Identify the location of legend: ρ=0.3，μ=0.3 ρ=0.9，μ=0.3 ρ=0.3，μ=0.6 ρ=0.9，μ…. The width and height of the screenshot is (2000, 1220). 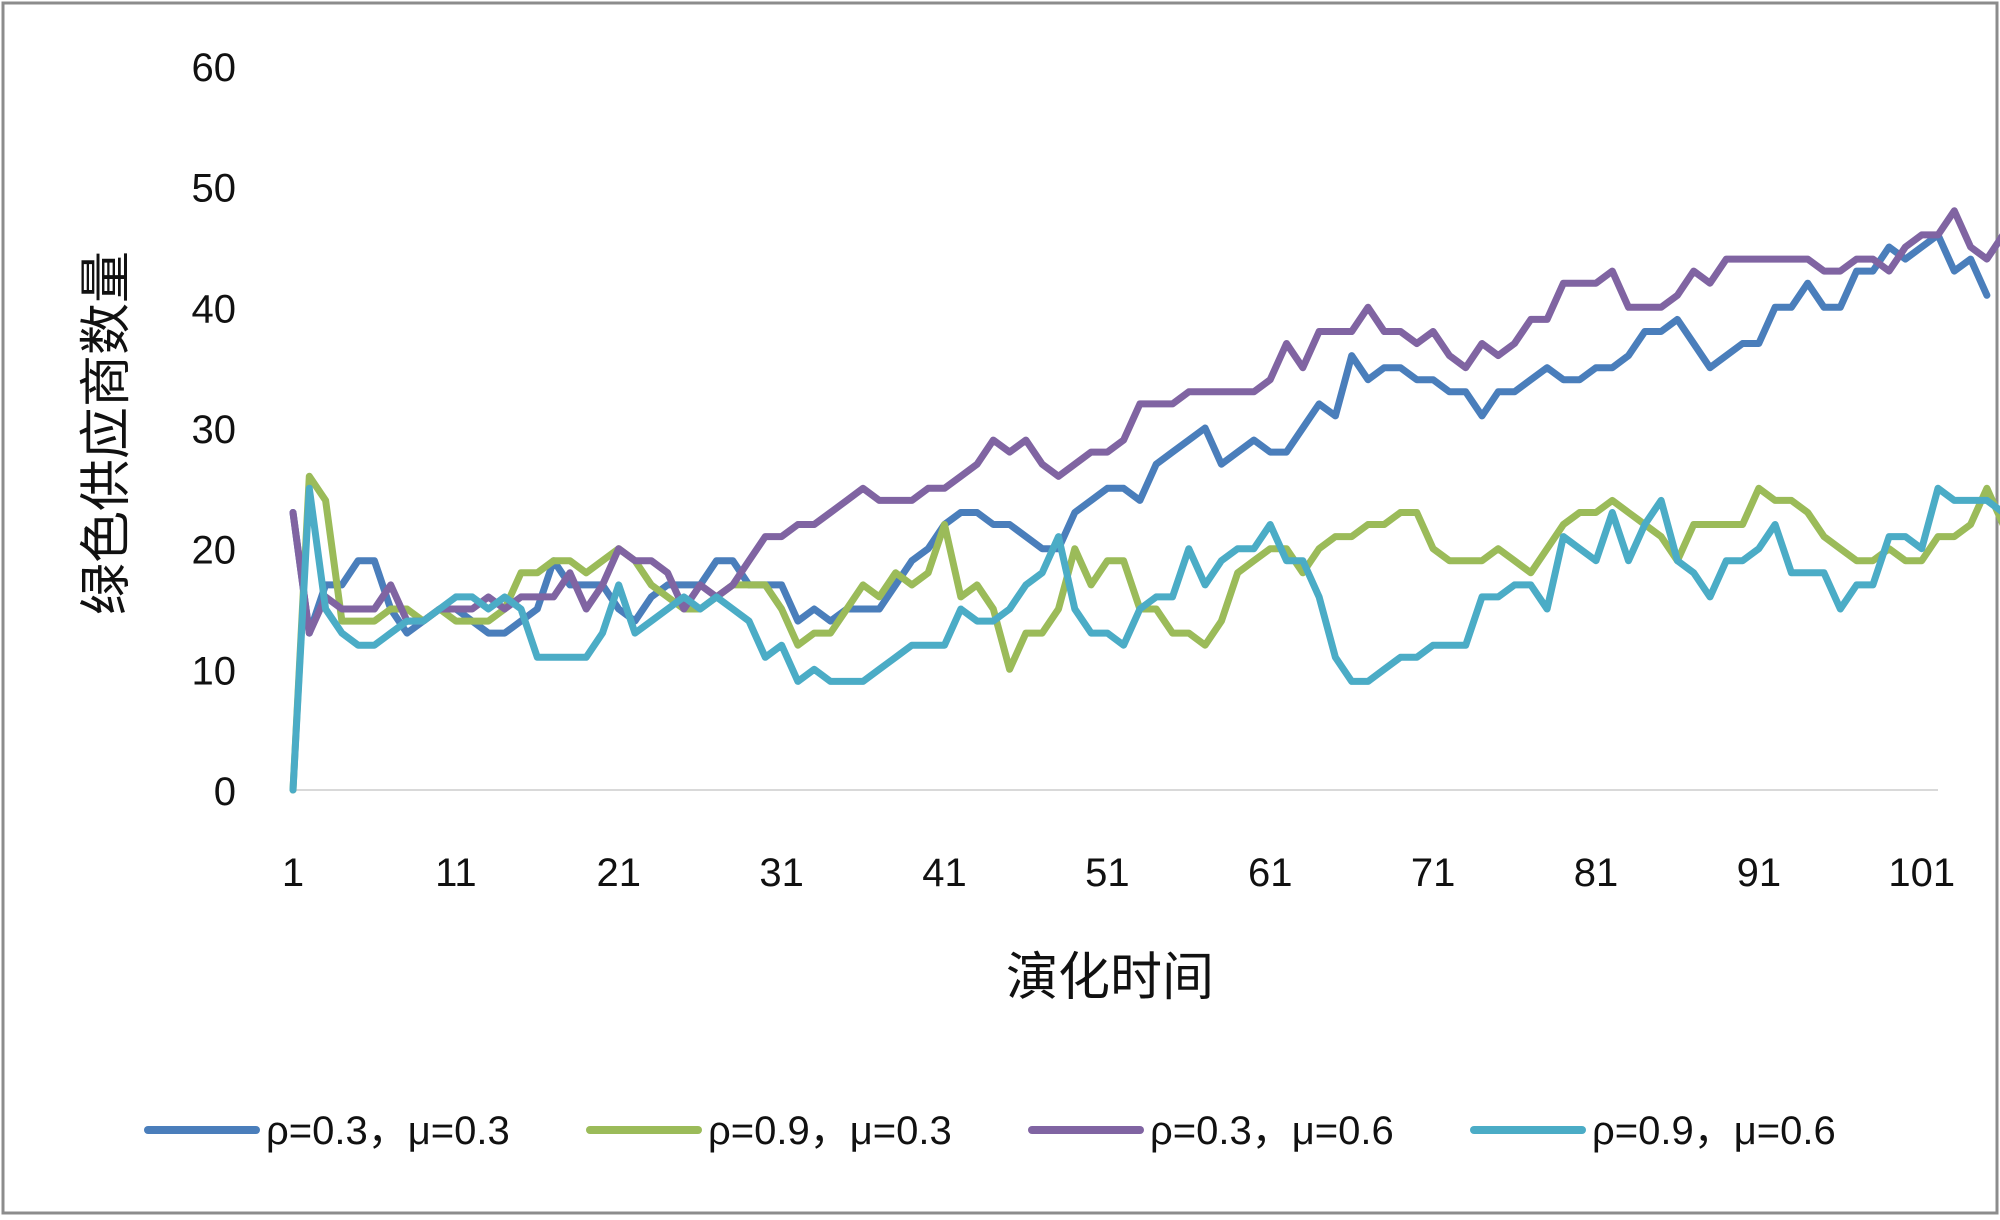
(990, 1131).